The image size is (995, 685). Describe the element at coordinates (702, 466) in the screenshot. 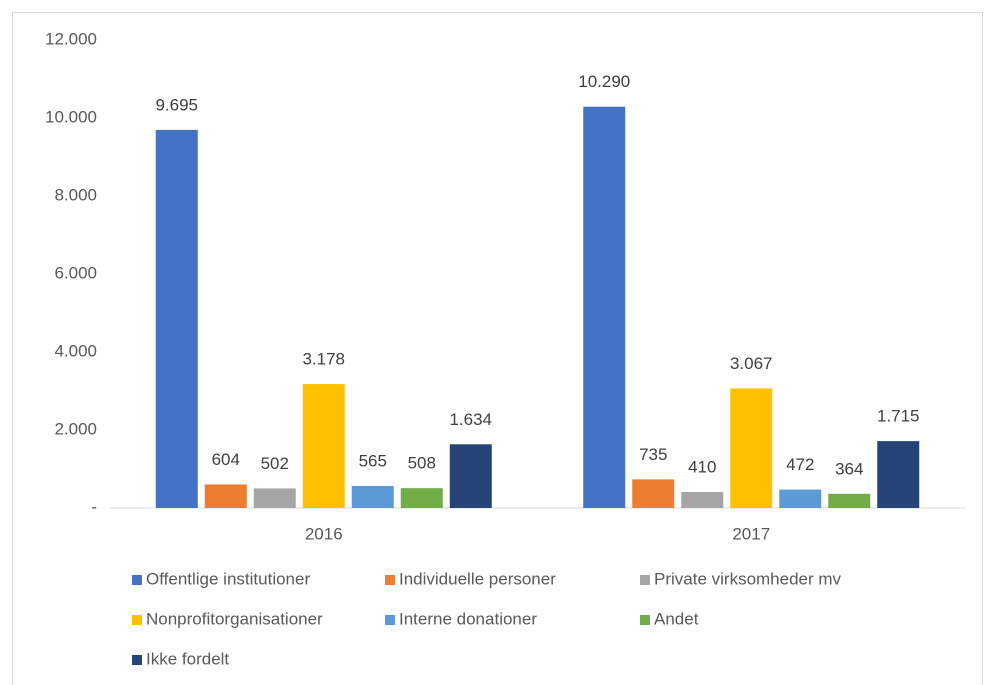

I see `data-label: 410` at that location.